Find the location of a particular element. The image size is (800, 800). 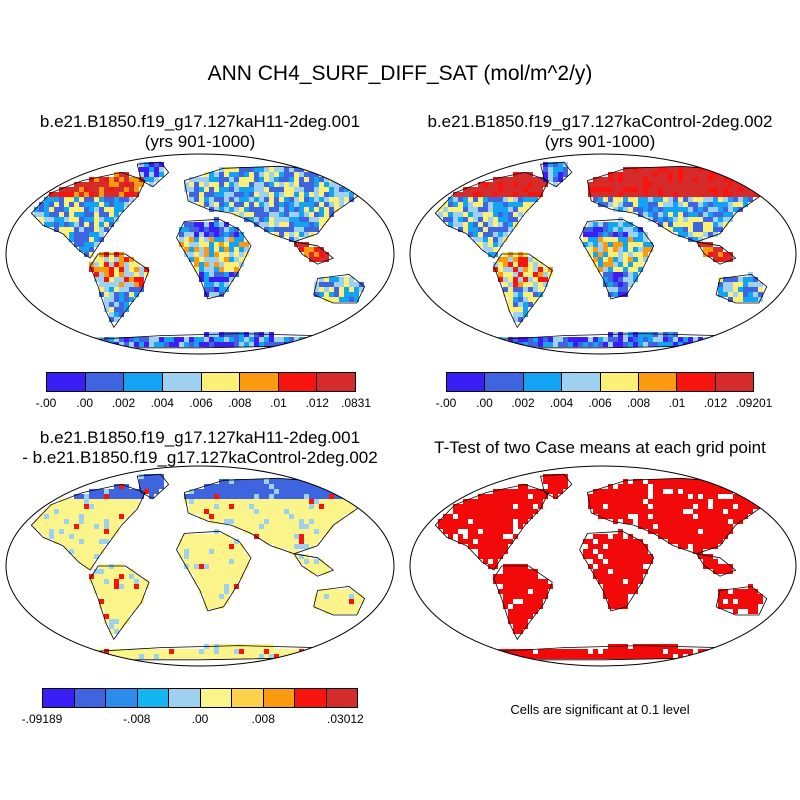

colorbar-bottom-left is located at coordinates (200, 698).